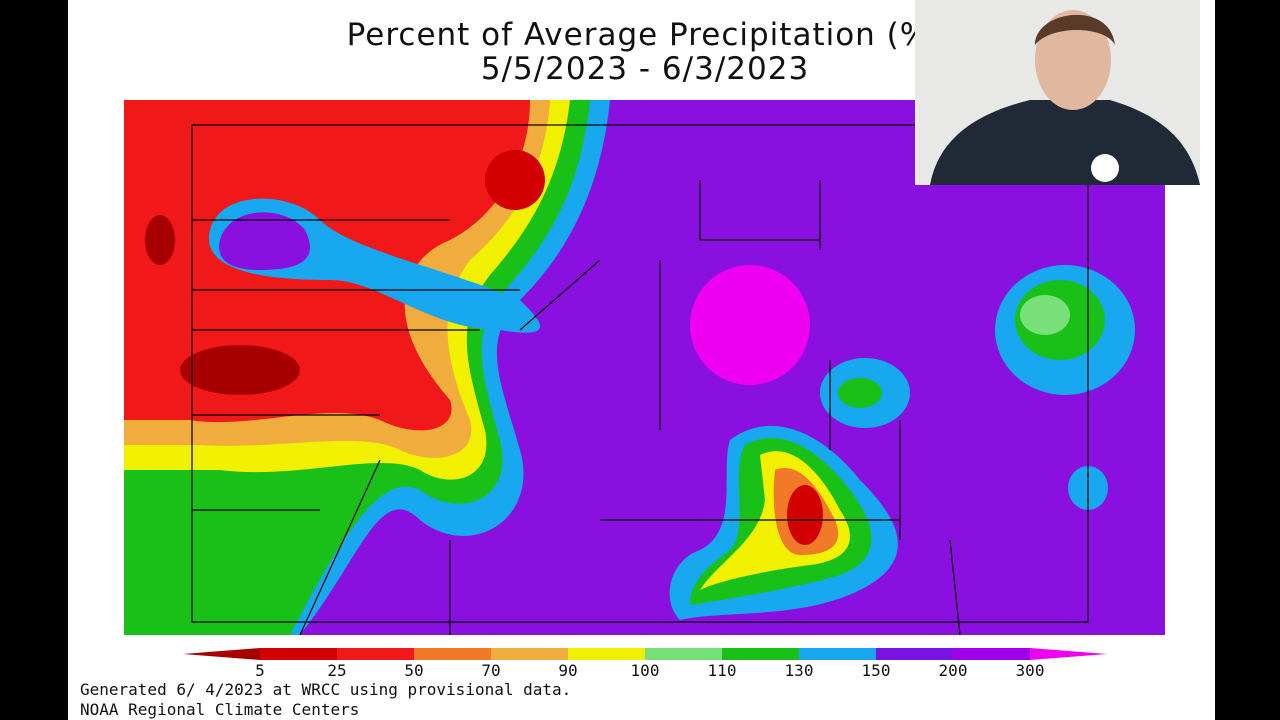 This screenshot has width=1280, height=720. Describe the element at coordinates (413, 670) in the screenshot. I see `legend-label: 50` at that location.